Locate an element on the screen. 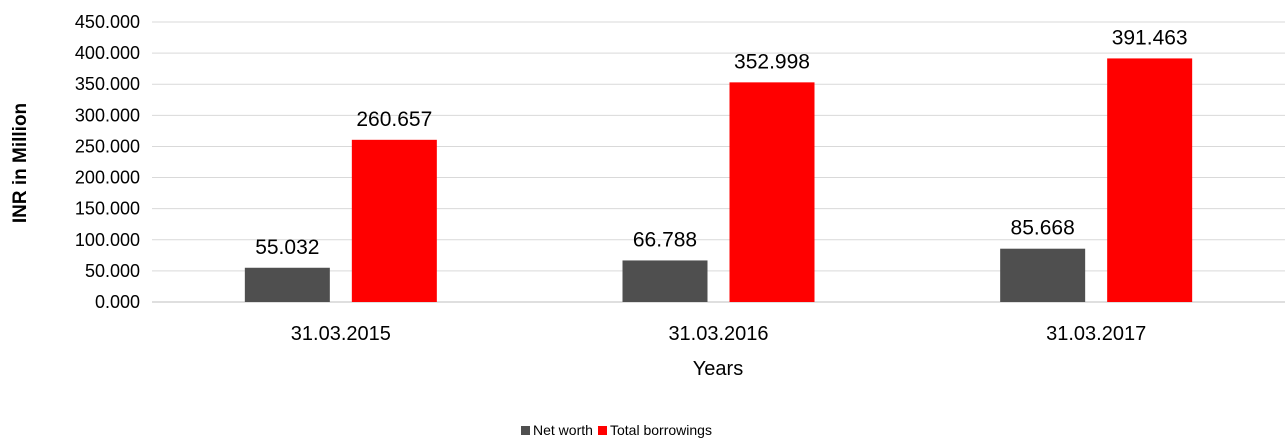 Image resolution: width=1288 pixels, height=444 pixels. data-label: 85.668 is located at coordinates (1043, 228).